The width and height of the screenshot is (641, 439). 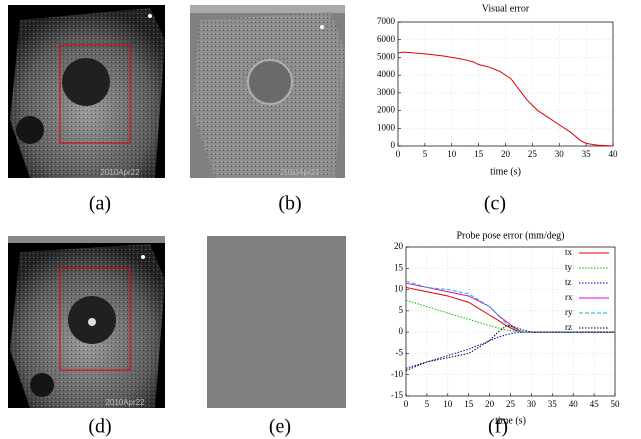 I want to click on y-tick-label: 2000, so click(x=386, y=110).